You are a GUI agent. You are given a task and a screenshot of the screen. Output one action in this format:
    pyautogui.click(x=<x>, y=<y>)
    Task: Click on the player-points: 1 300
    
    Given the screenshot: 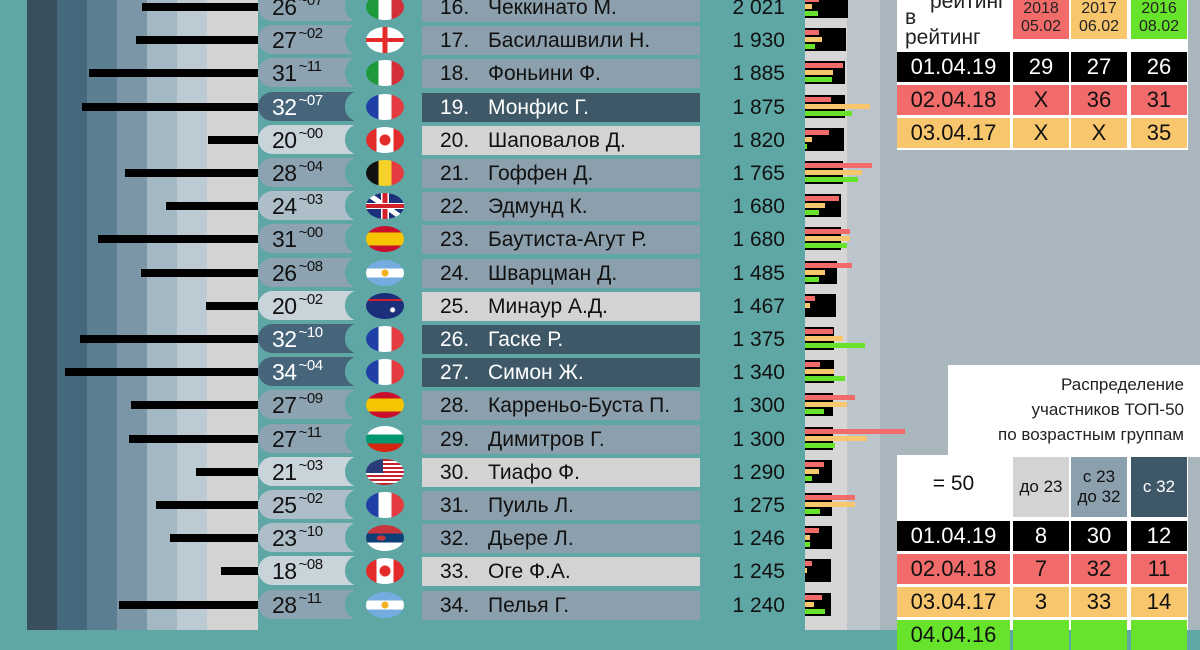 What is the action you would take?
    pyautogui.click(x=758, y=405)
    